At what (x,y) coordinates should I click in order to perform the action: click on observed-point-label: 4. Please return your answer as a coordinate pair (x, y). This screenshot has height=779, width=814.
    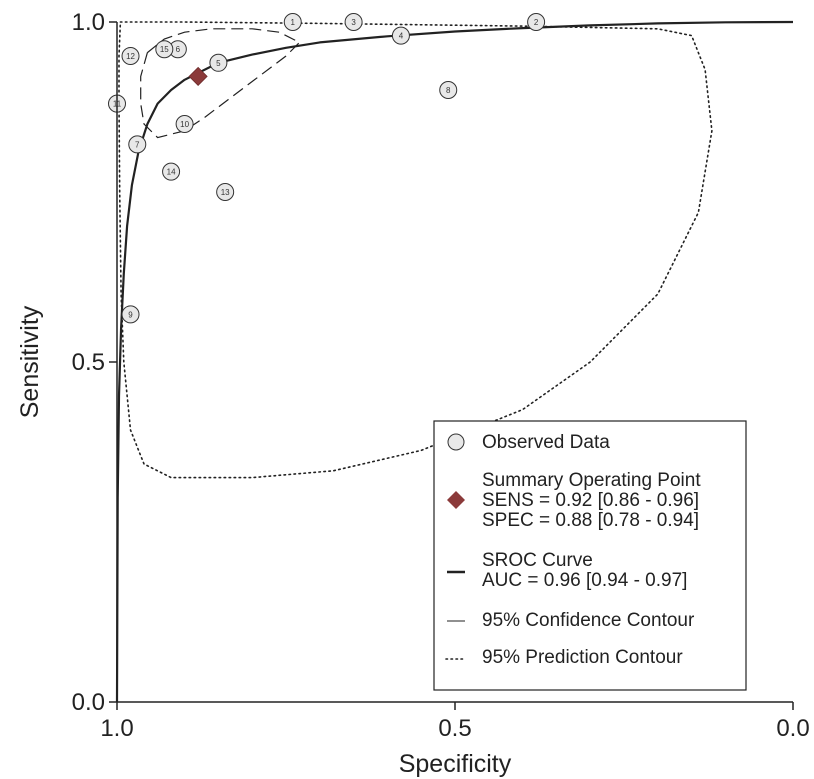
    Looking at the image, I should click on (401, 36).